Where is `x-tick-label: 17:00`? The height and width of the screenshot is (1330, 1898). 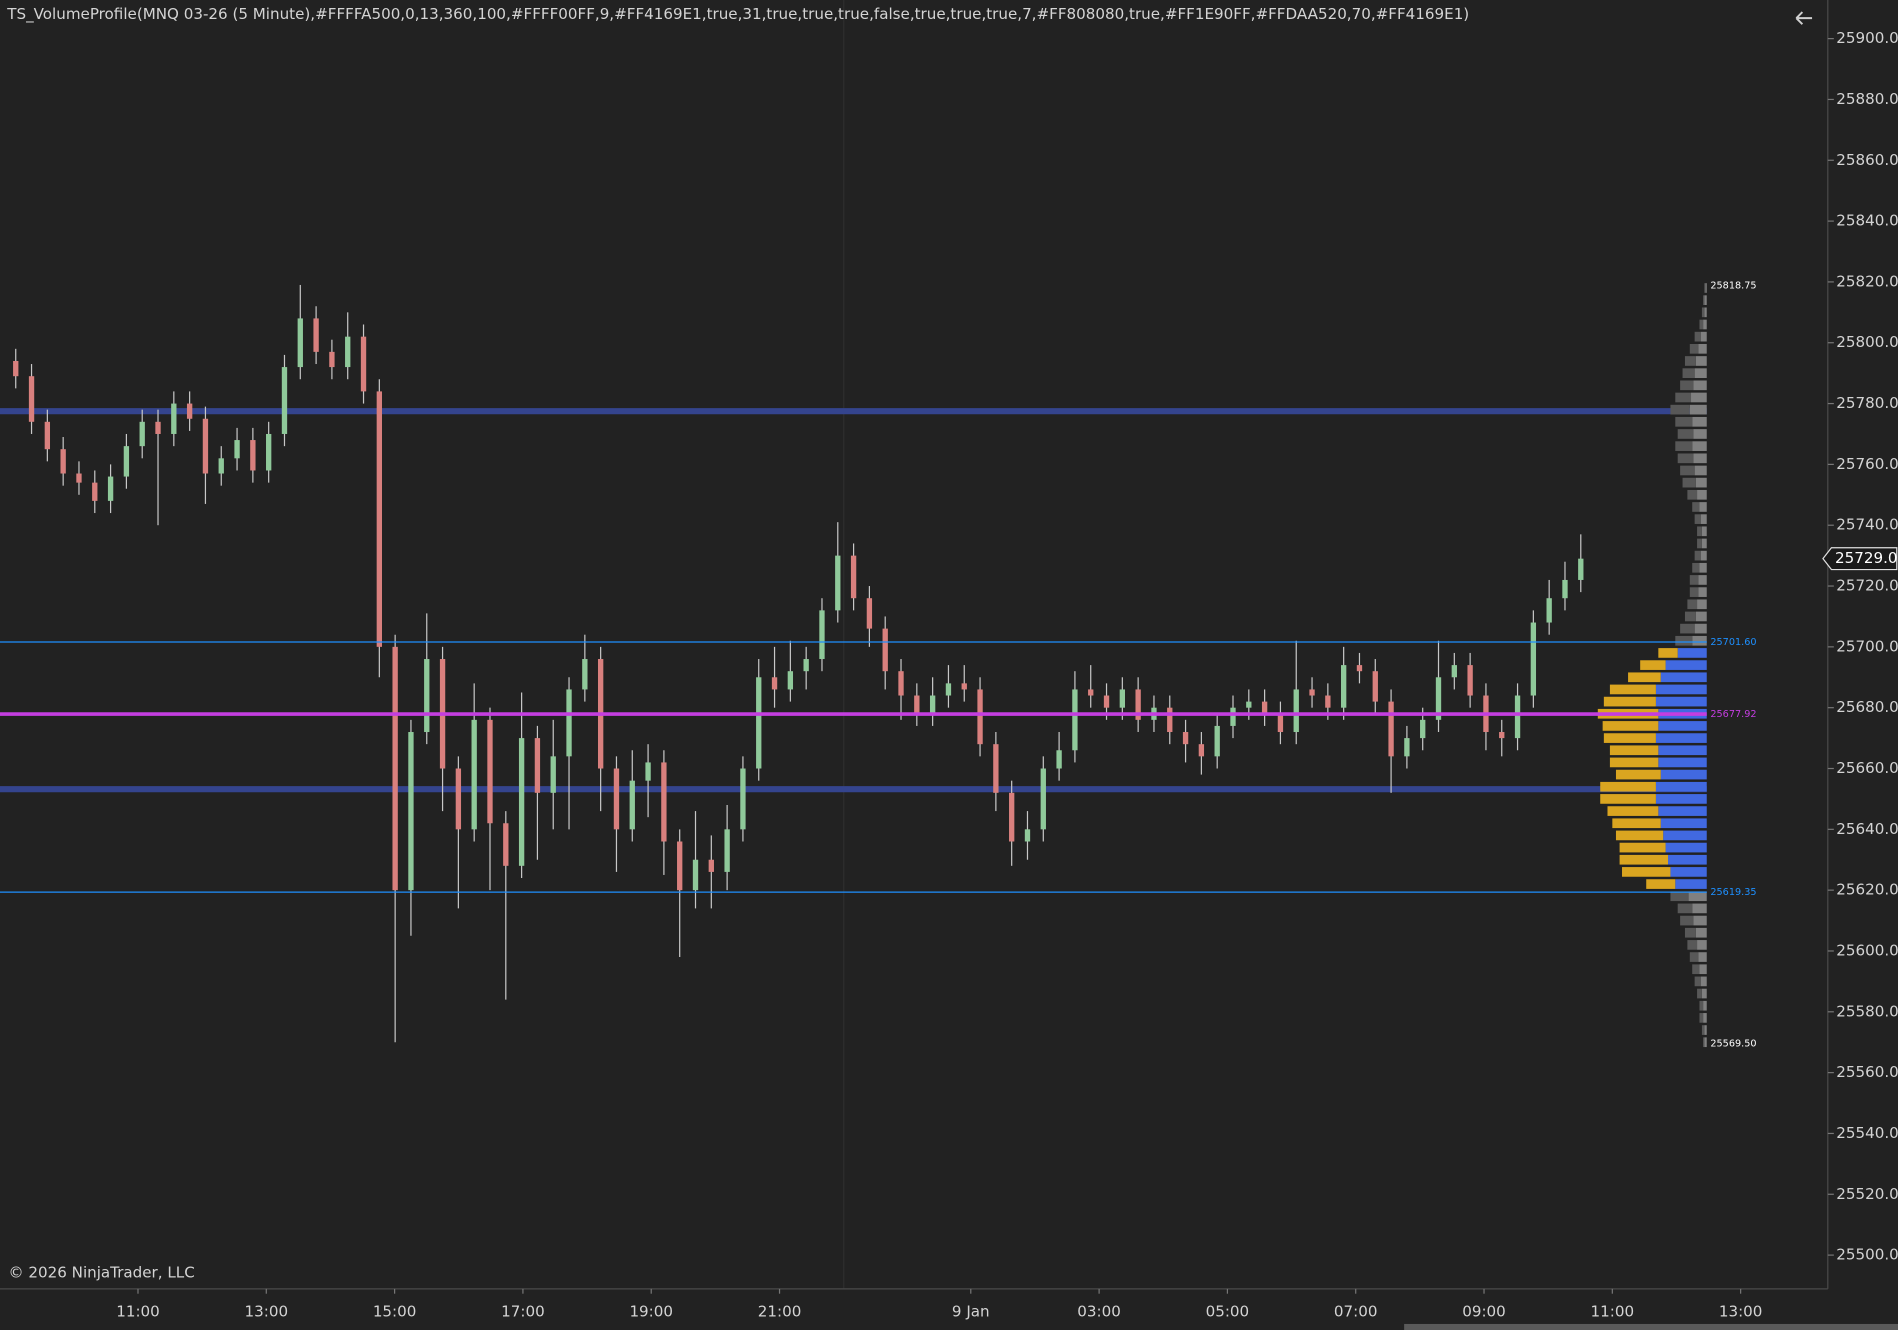 x-tick-label: 17:00 is located at coordinates (523, 1311).